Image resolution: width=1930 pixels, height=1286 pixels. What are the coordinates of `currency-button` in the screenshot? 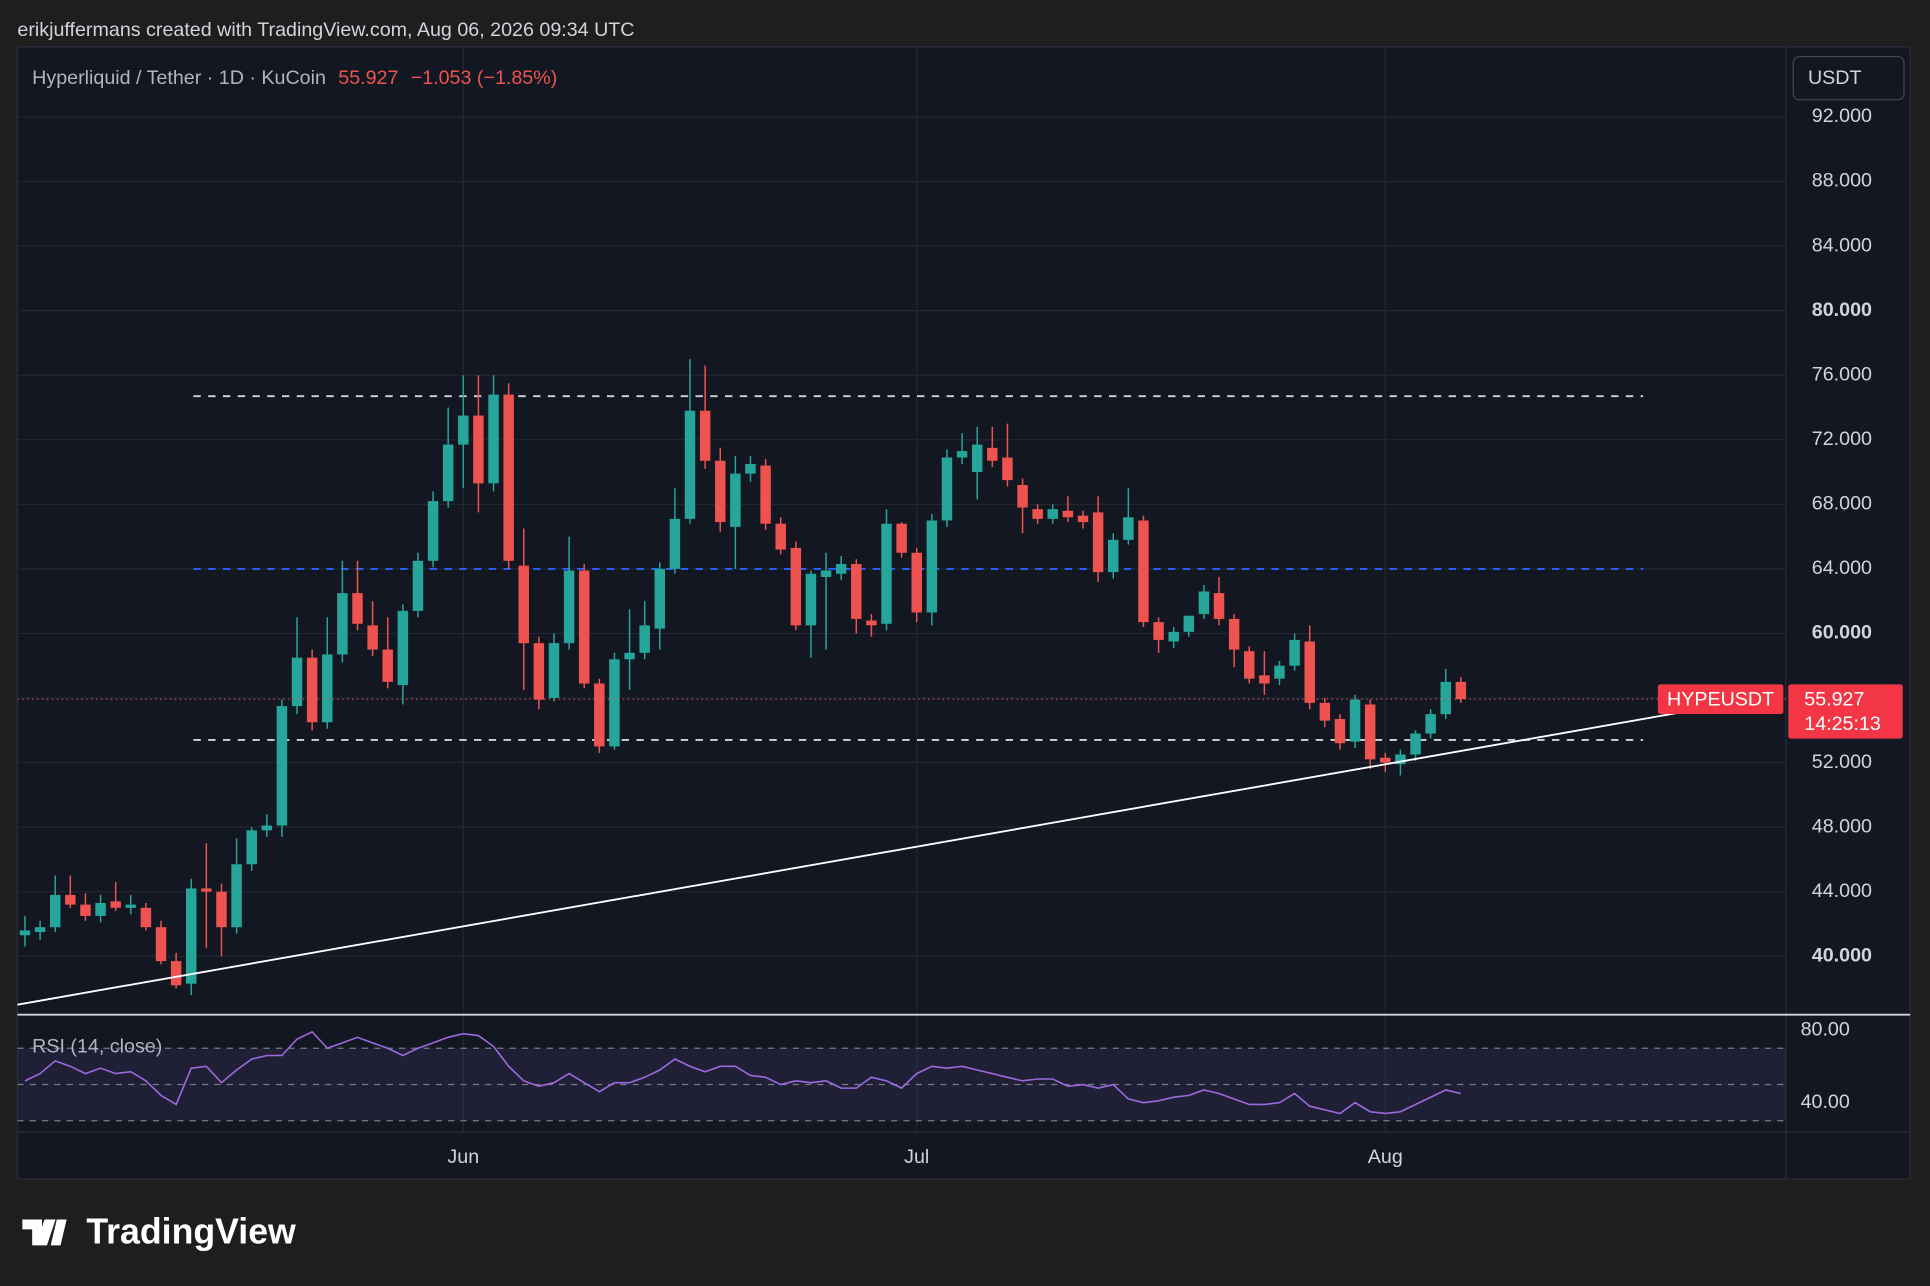 It's located at (1848, 78).